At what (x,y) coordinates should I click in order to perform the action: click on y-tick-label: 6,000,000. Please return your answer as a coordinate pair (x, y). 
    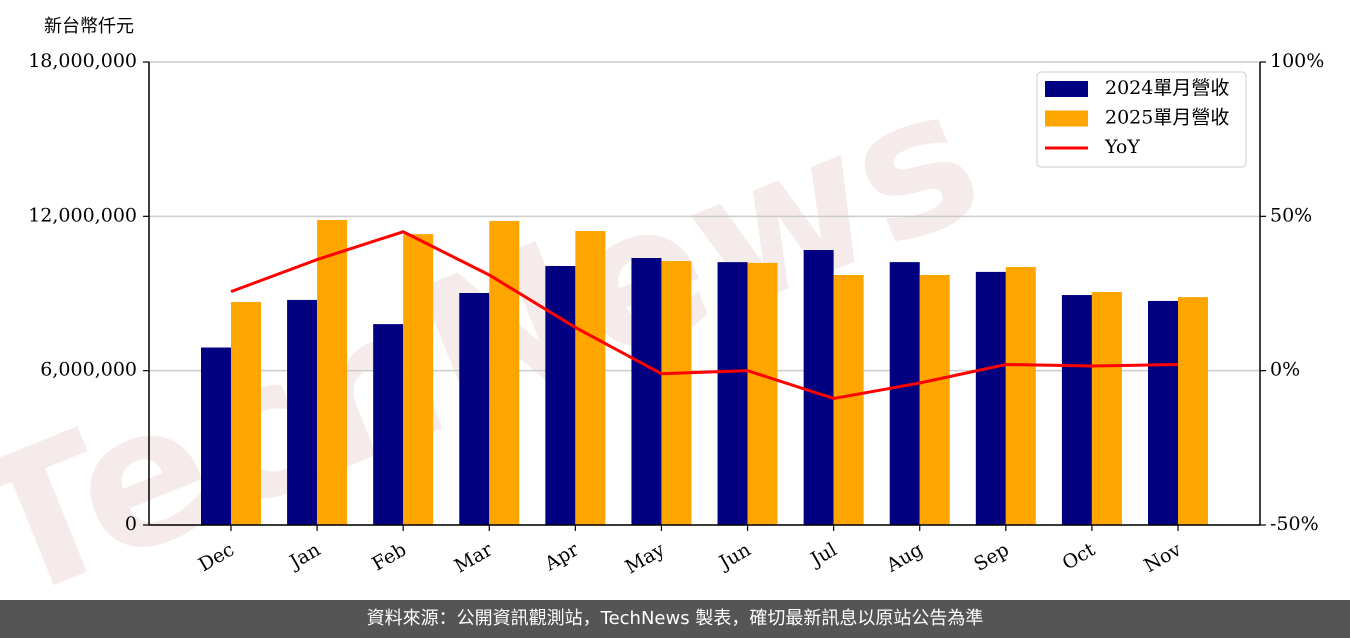
    Looking at the image, I should click on (88, 370).